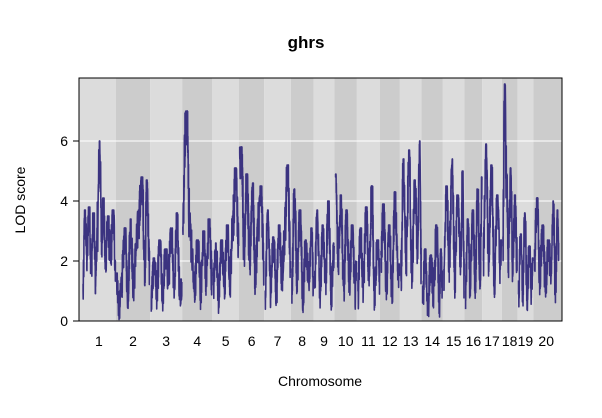 The image size is (602, 418). I want to click on x-tick-label-14: 14, so click(432, 341).